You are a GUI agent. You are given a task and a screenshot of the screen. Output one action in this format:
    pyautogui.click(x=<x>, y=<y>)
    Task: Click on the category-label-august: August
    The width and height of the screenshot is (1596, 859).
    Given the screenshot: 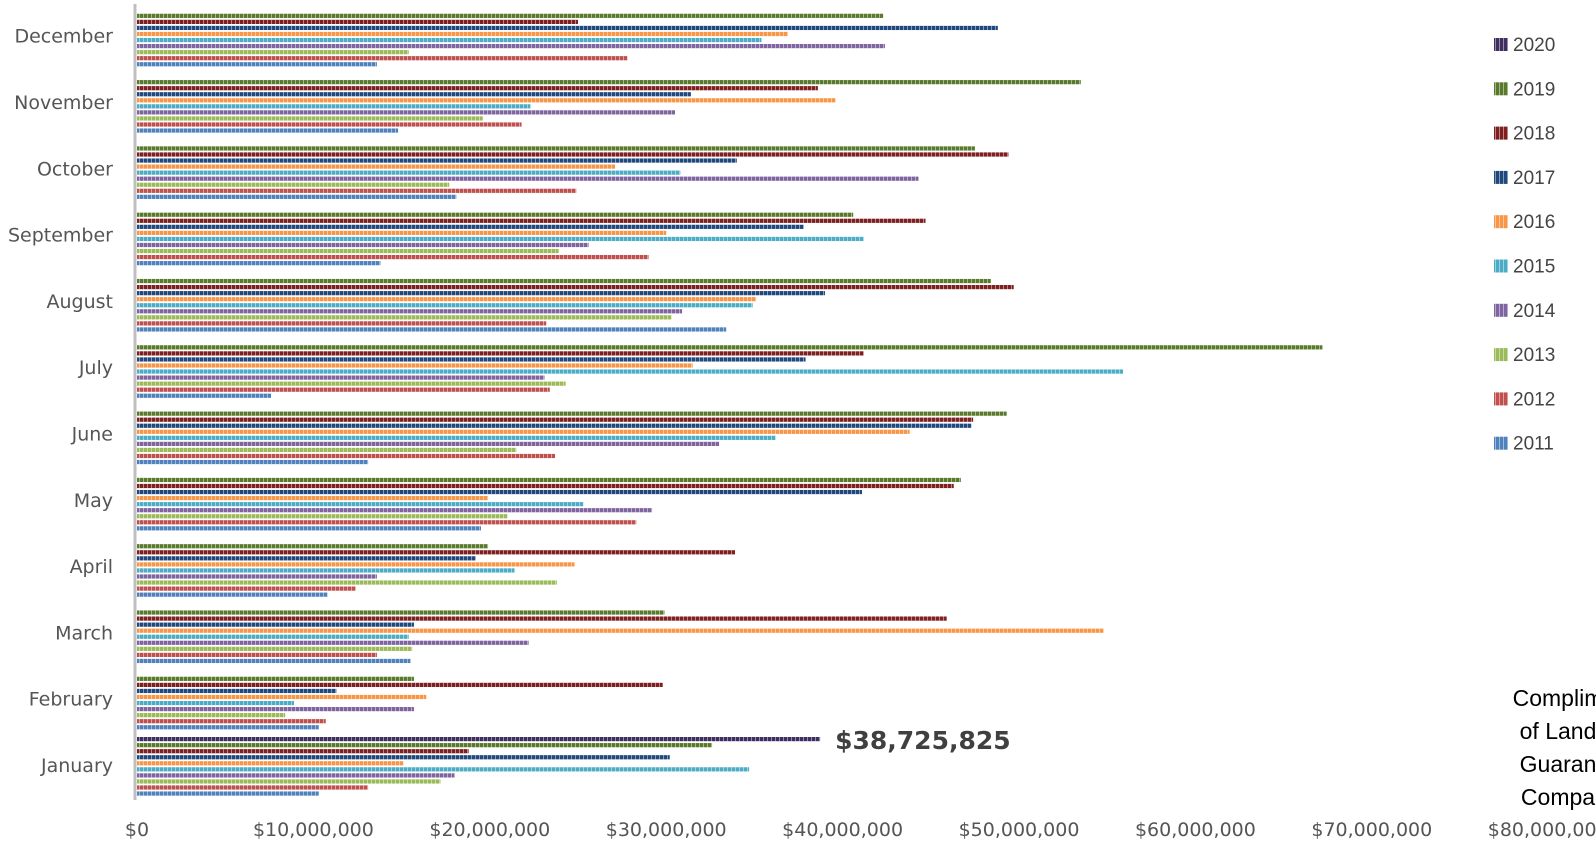 What is the action you would take?
    pyautogui.click(x=80, y=302)
    